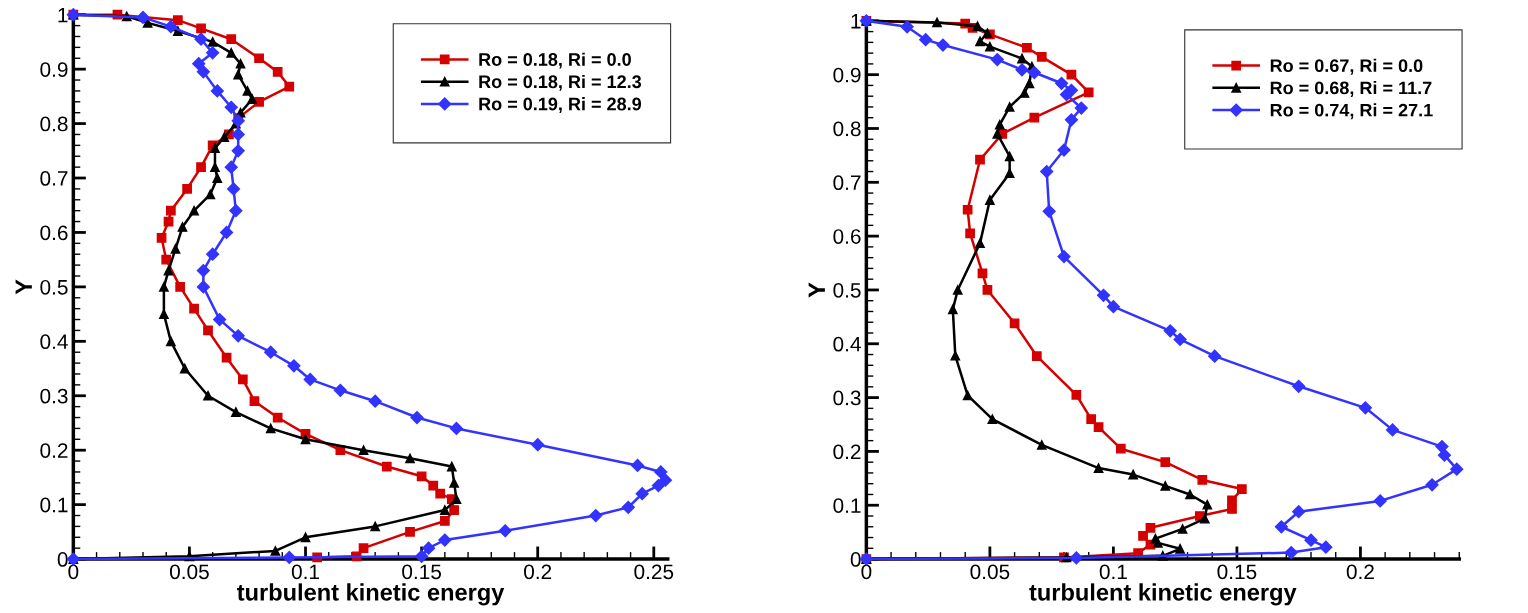 This screenshot has width=1528, height=613. Describe the element at coordinates (560, 82) in the screenshot. I see `legend-label: Ro = 0.18, Ri = 12.3` at that location.